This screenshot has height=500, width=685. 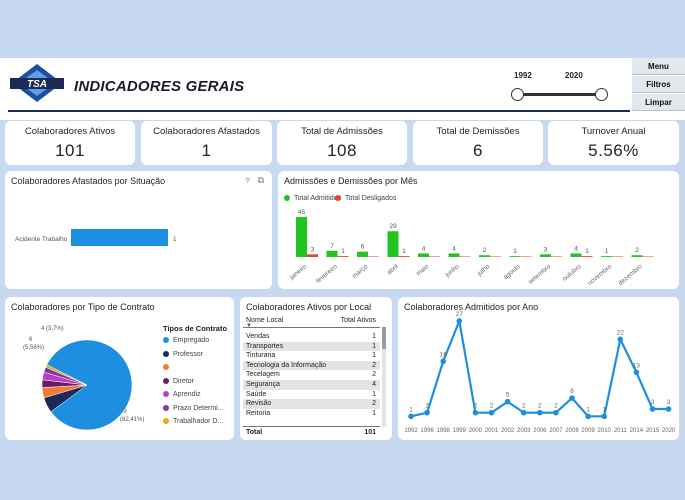 What do you see at coordinates (384, 338) in the screenshot?
I see `table-scroll-thumb` at bounding box center [384, 338].